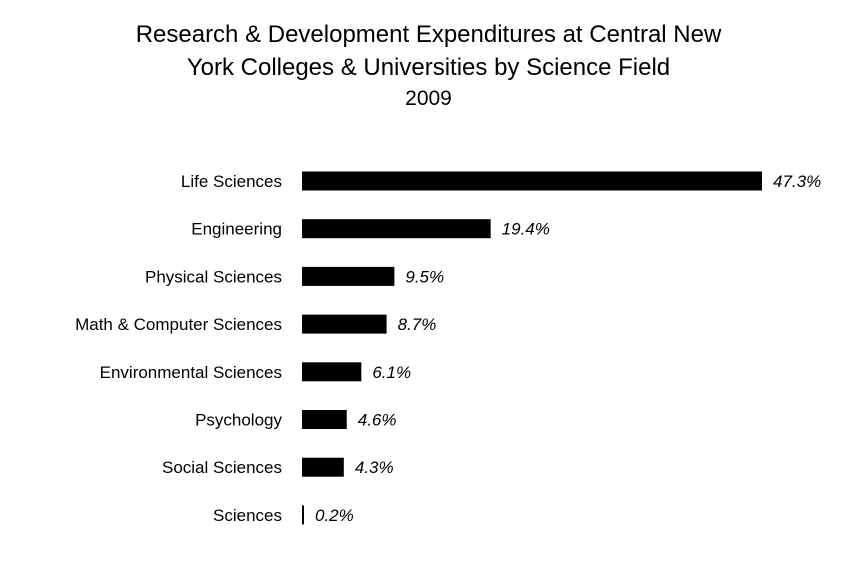 This screenshot has width=857, height=569. Describe the element at coordinates (377, 420) in the screenshot. I see `value-label: 4.6%` at that location.